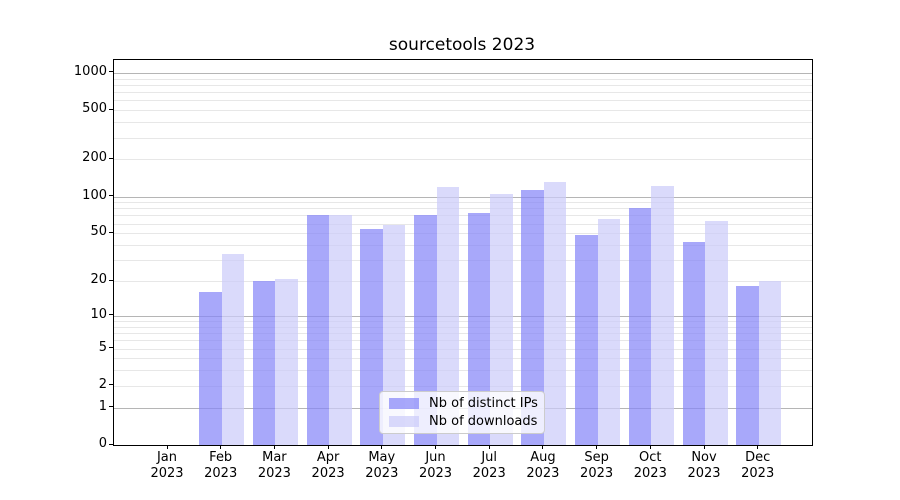 The image size is (900, 500). What do you see at coordinates (501, 319) in the screenshot?
I see `bar-jul-nb-of-downloads` at bounding box center [501, 319].